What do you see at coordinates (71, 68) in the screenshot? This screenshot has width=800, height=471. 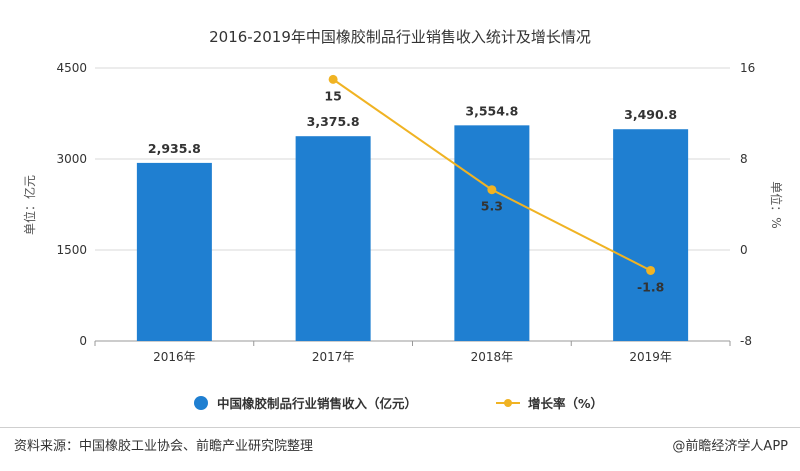 I see `y-left-tick-label: 4500` at bounding box center [71, 68].